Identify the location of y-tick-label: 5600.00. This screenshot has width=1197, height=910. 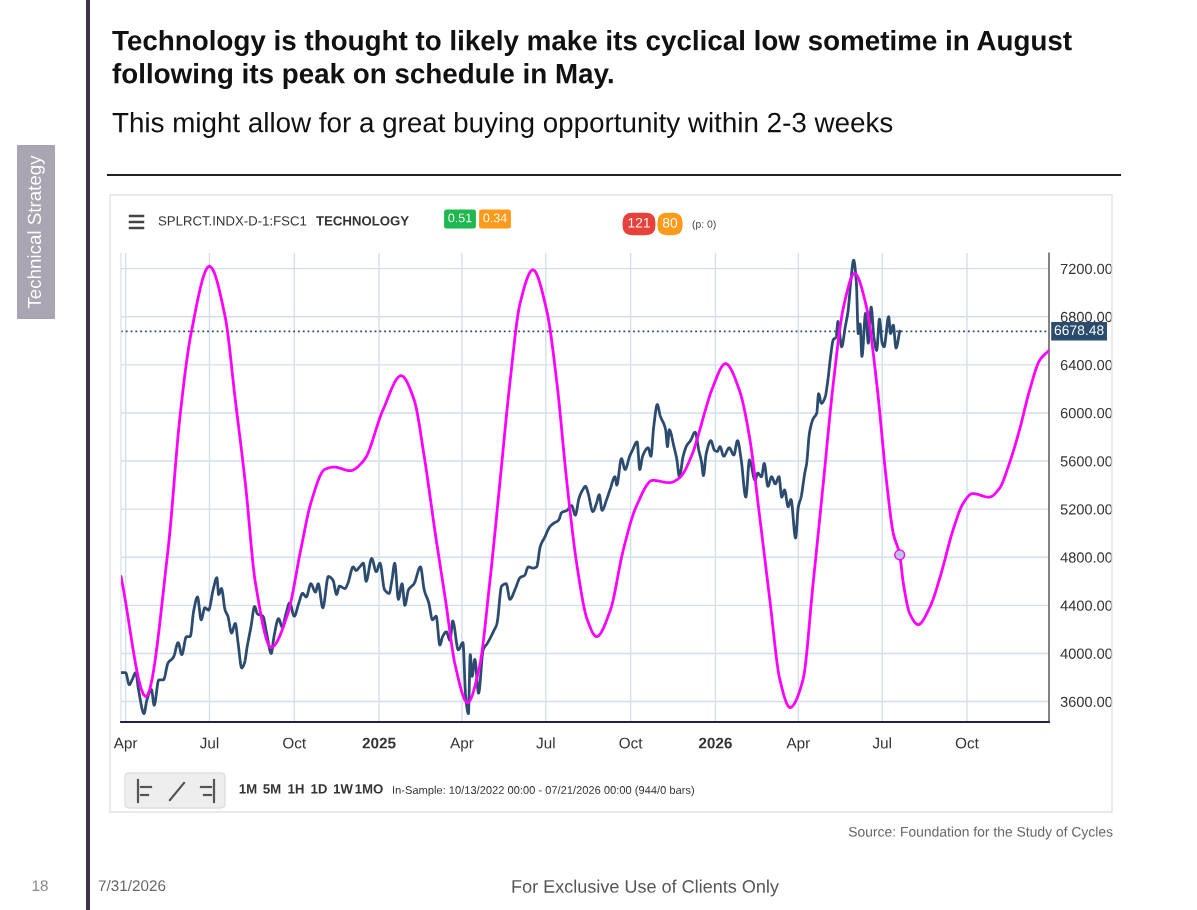
(1086, 461).